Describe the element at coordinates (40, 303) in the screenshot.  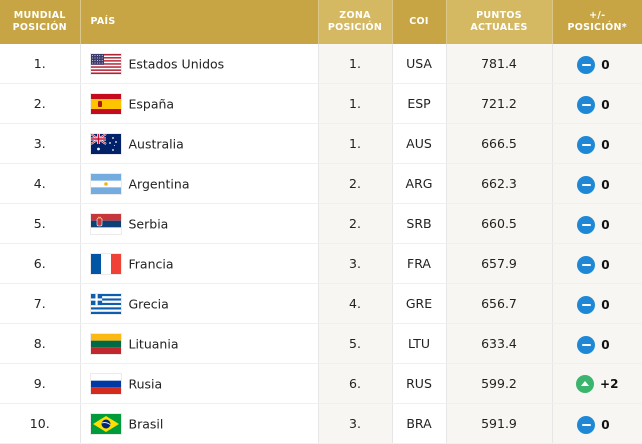
I see `world-rank-cell: 7.` at that location.